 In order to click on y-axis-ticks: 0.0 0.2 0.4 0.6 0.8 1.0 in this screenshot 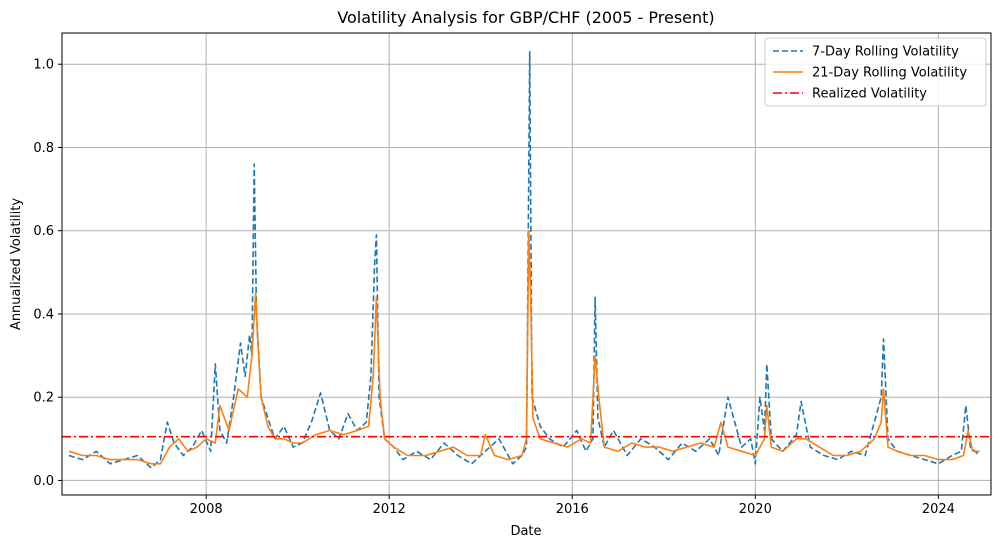, I will do `click(47, 273)`.